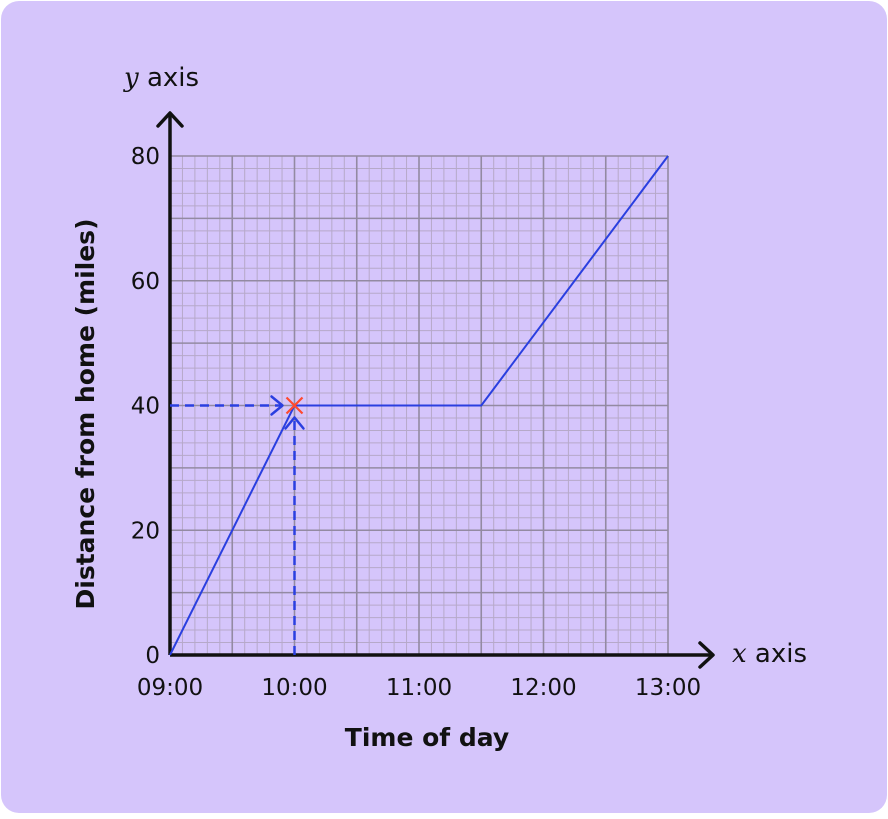 Image resolution: width=888 pixels, height=819 pixels. What do you see at coordinates (419, 688) in the screenshot?
I see `x-tick-label: 11:00` at bounding box center [419, 688].